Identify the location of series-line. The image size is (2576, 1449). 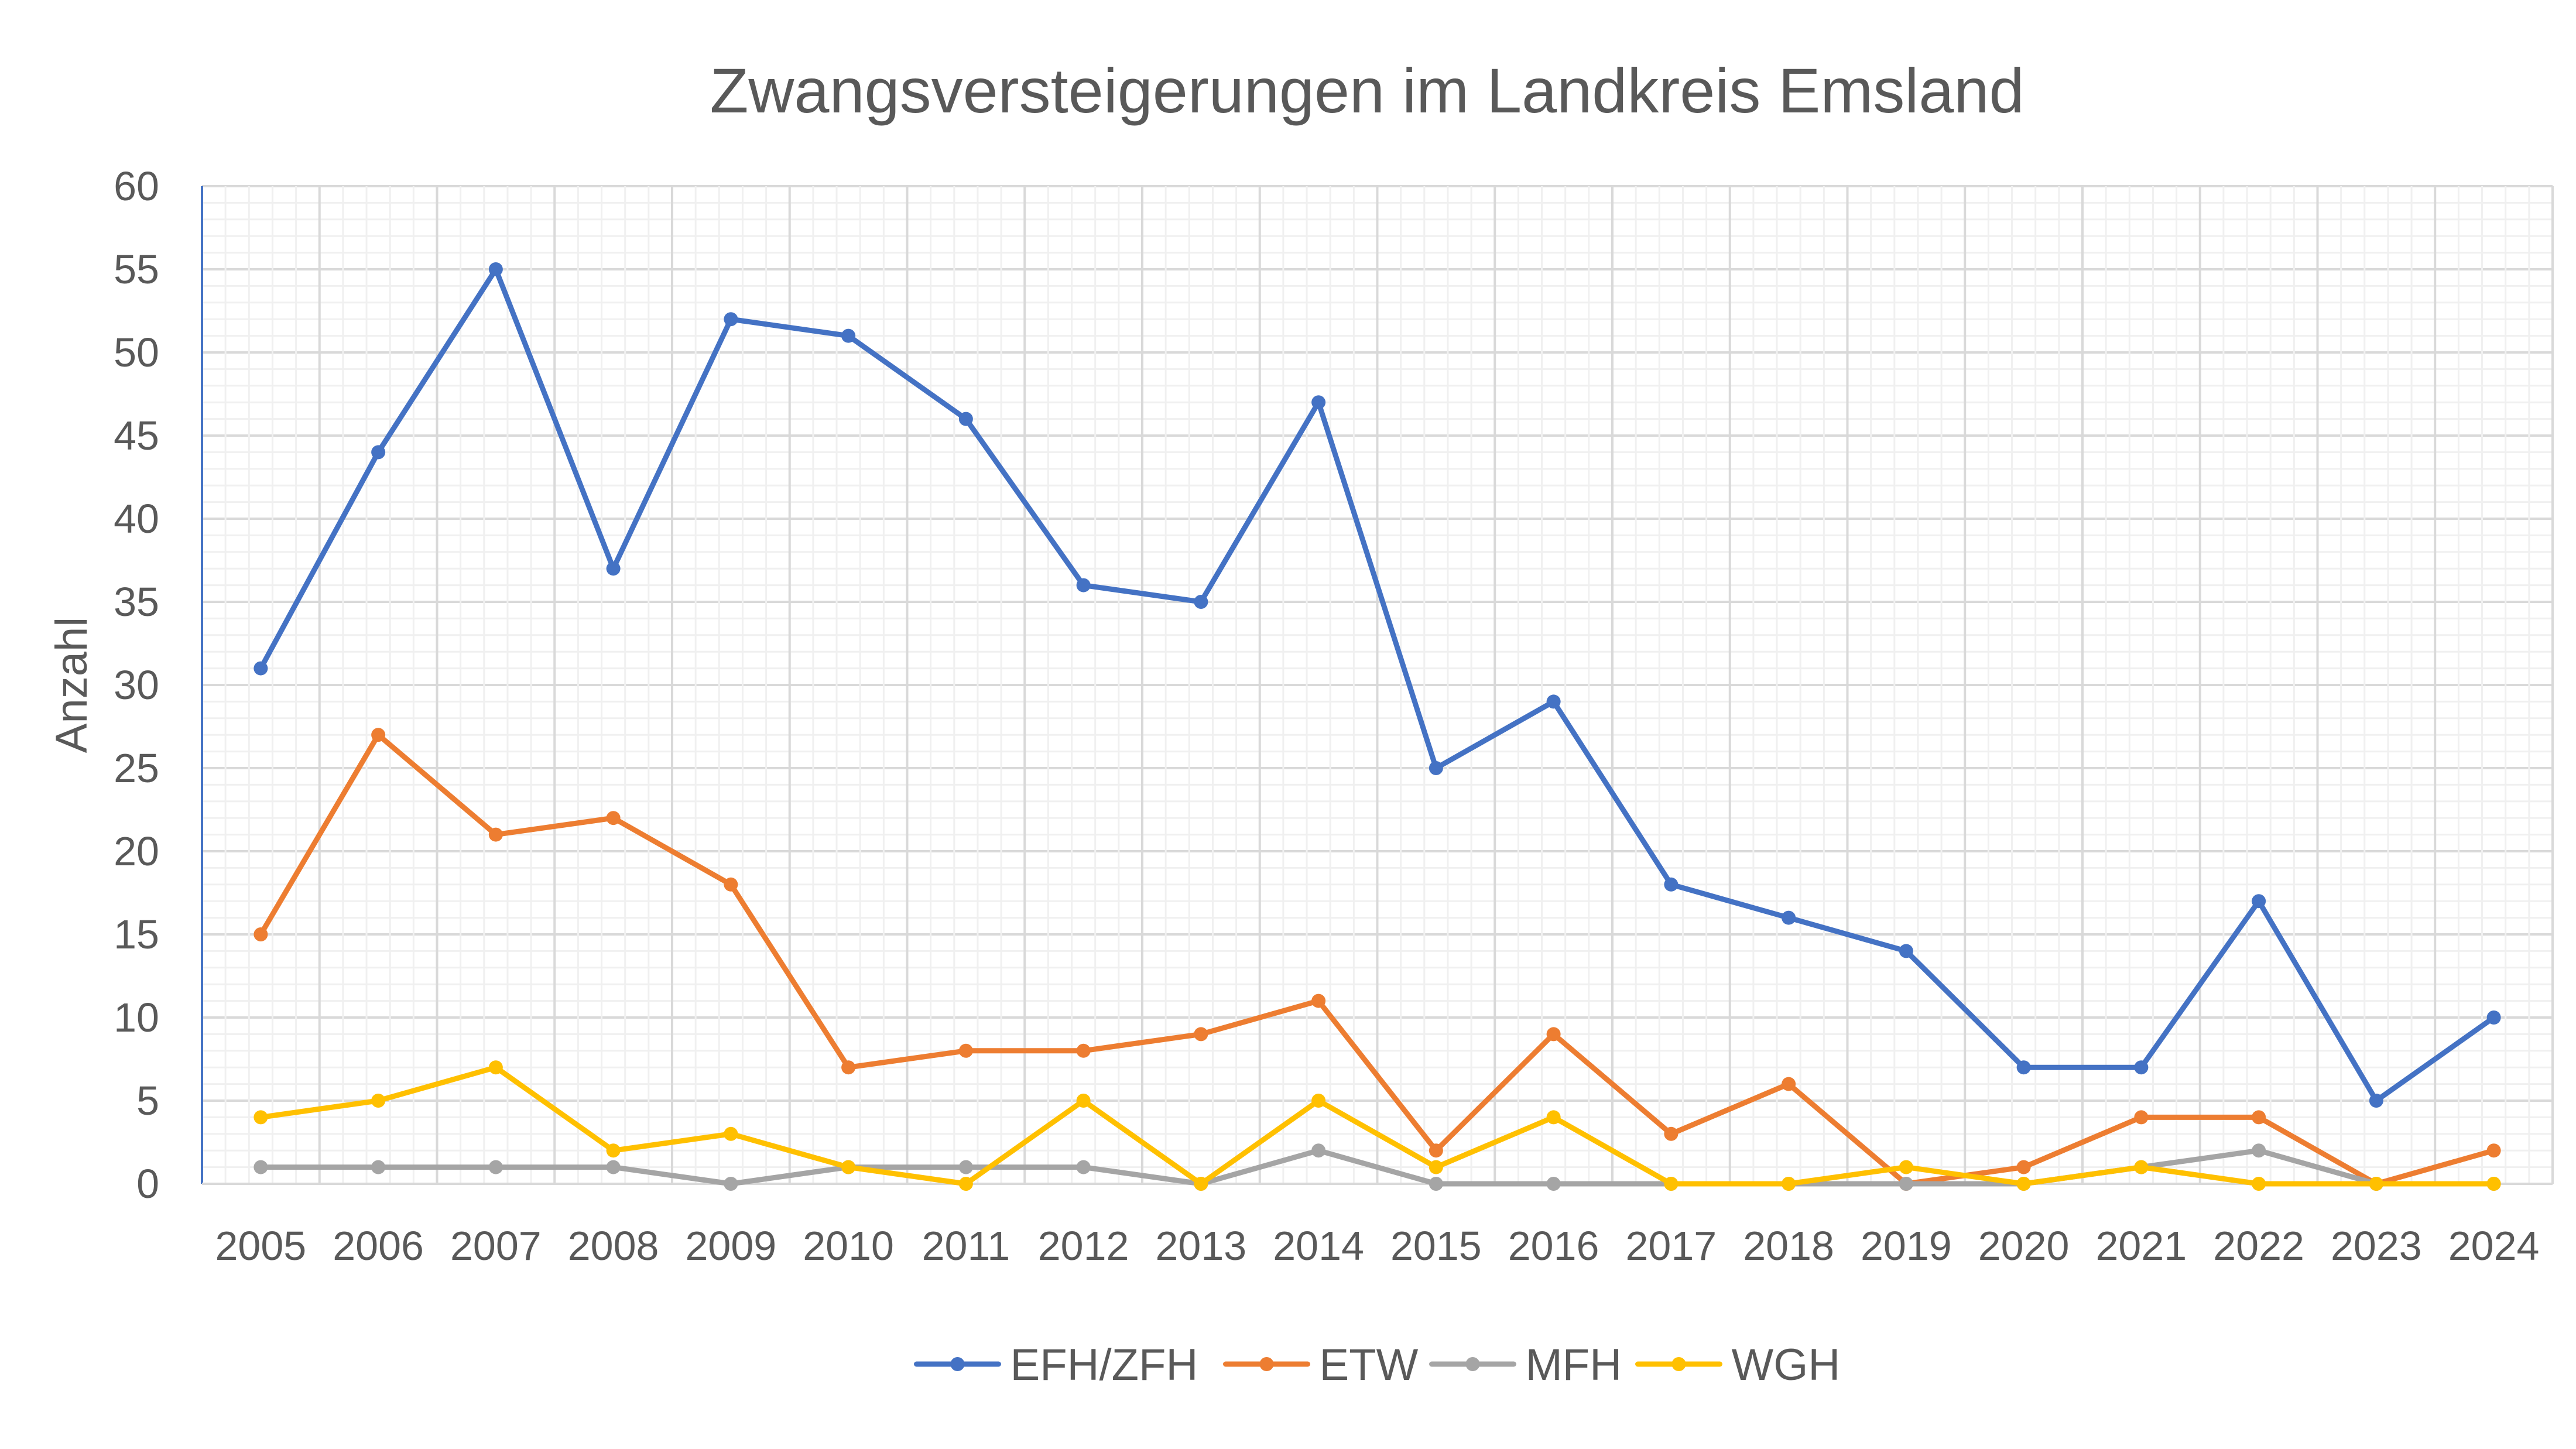
(1377, 1125).